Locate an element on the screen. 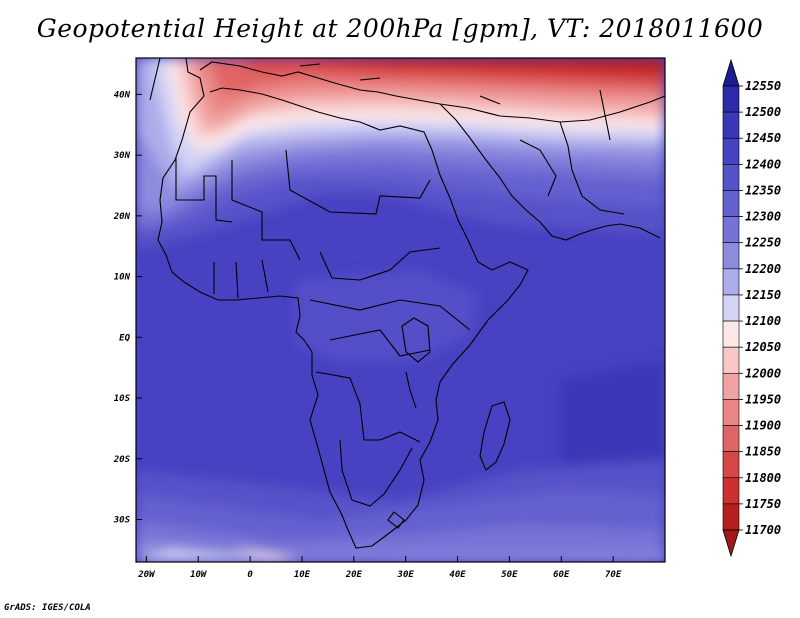 The image size is (800, 618). lon-tick-label: 0 is located at coordinates (250, 575).